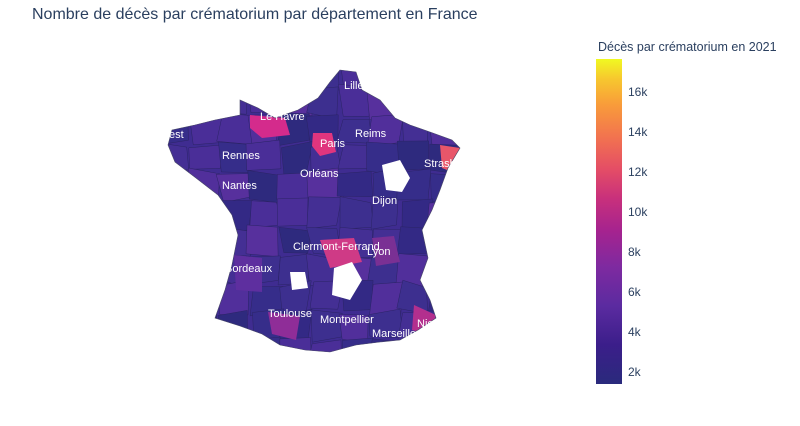 The width and height of the screenshot is (800, 426). I want to click on department-haute-garonne, so click(284, 326).